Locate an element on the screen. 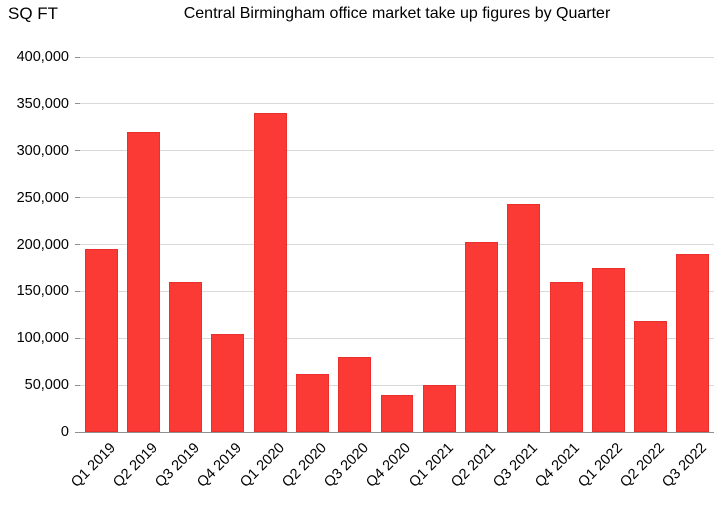  bar-q4-2021 is located at coordinates (566, 357).